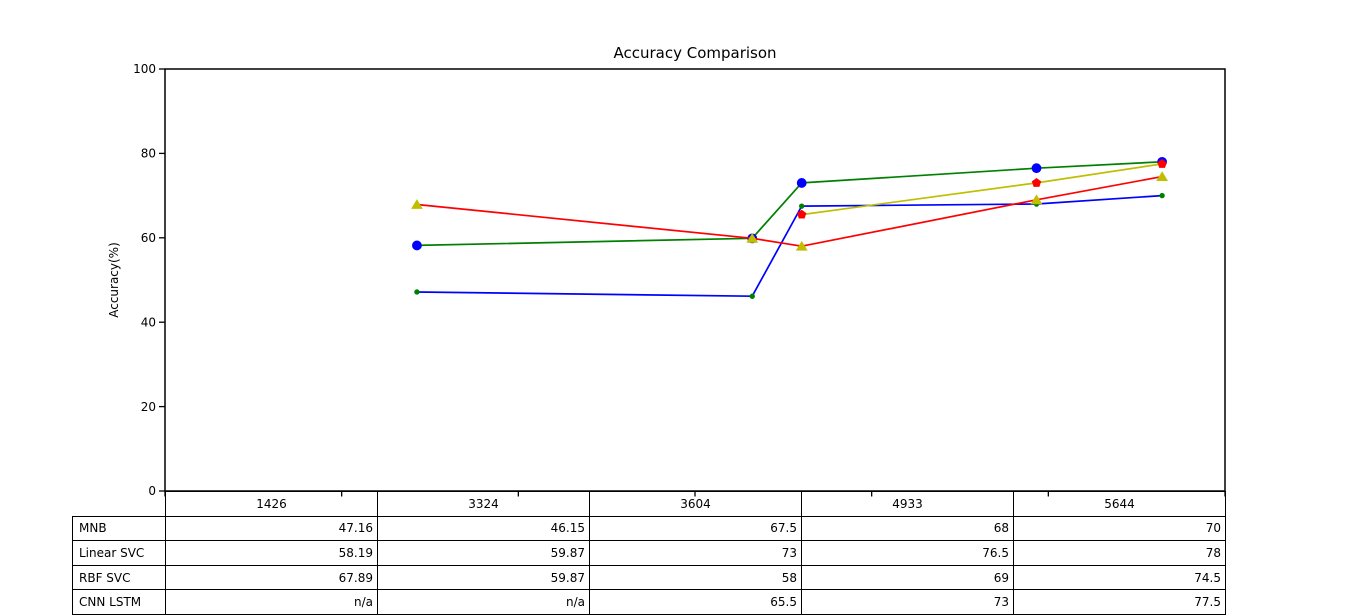  What do you see at coordinates (907, 528) in the screenshot?
I see `cell-mnb-4933: 68` at bounding box center [907, 528].